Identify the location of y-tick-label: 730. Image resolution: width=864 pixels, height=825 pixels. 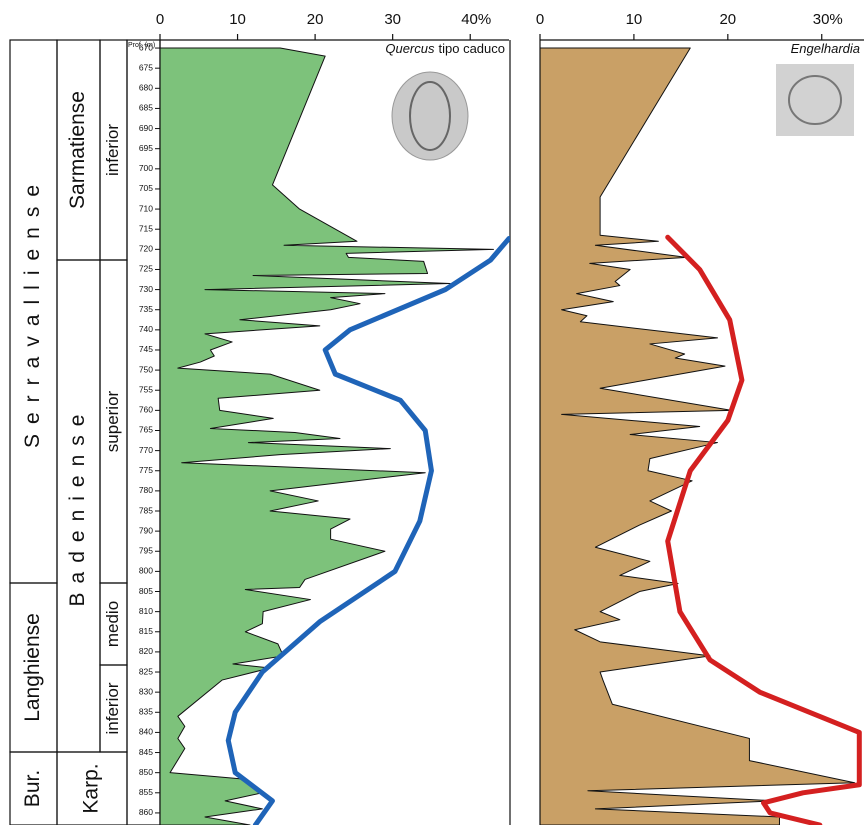
(146, 289).